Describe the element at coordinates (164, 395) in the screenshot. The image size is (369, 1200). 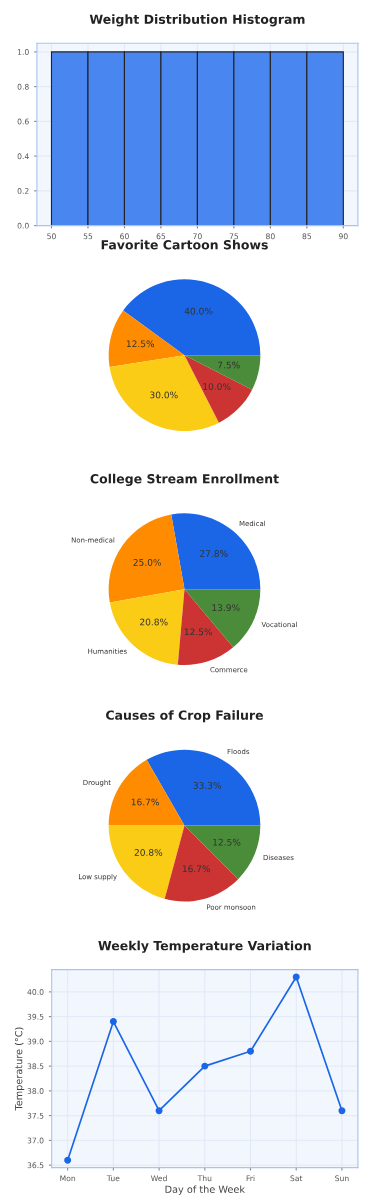
I see `data-label: 30.0%` at that location.